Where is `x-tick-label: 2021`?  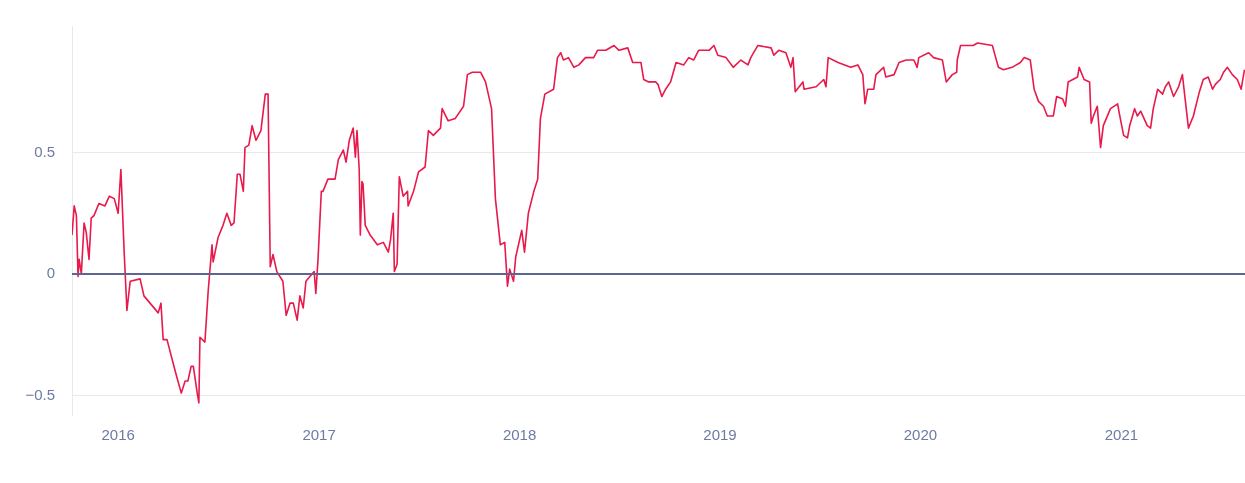 x-tick-label: 2021 is located at coordinates (1121, 435).